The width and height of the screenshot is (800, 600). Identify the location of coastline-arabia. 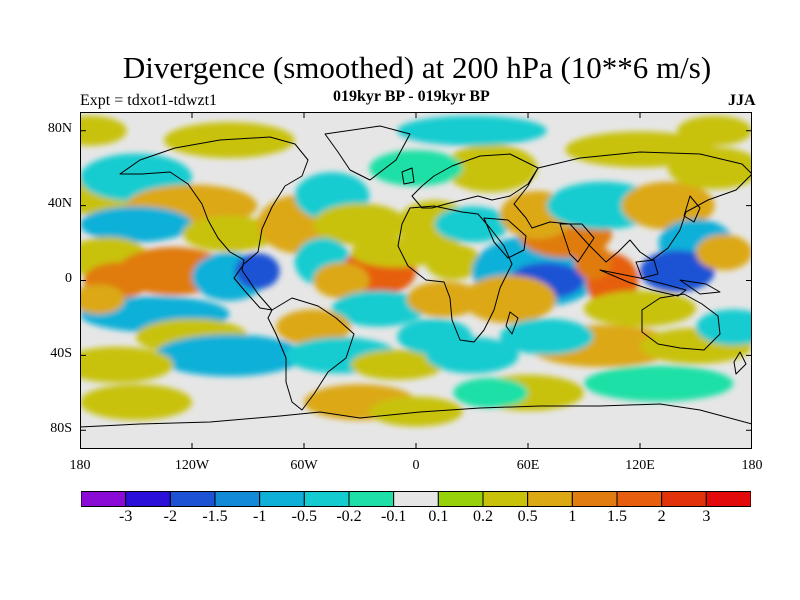
(505, 238).